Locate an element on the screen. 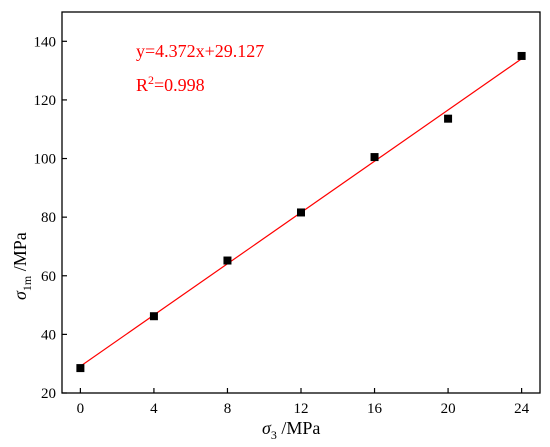 The image size is (550, 447). fit-r-squared: R2=0.998 is located at coordinates (170, 84).